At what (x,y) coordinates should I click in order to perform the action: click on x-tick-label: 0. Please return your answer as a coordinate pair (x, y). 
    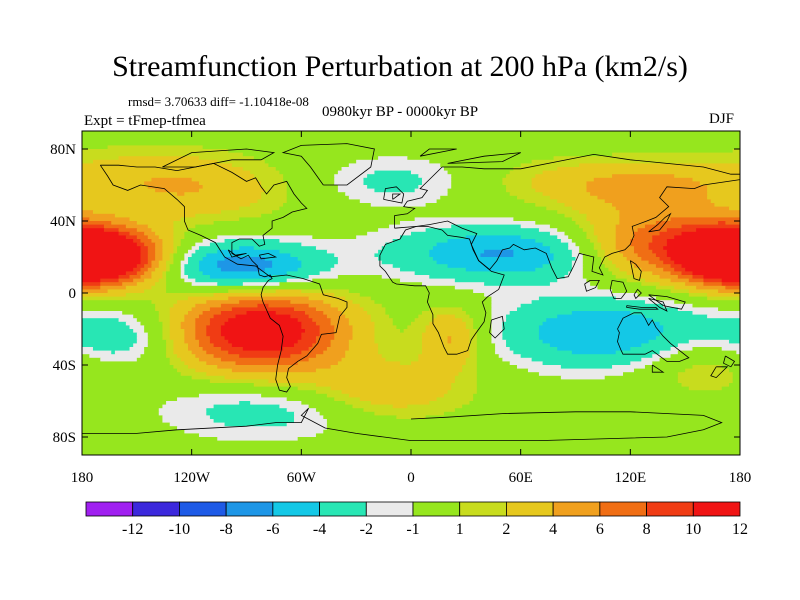
    Looking at the image, I should click on (411, 478).